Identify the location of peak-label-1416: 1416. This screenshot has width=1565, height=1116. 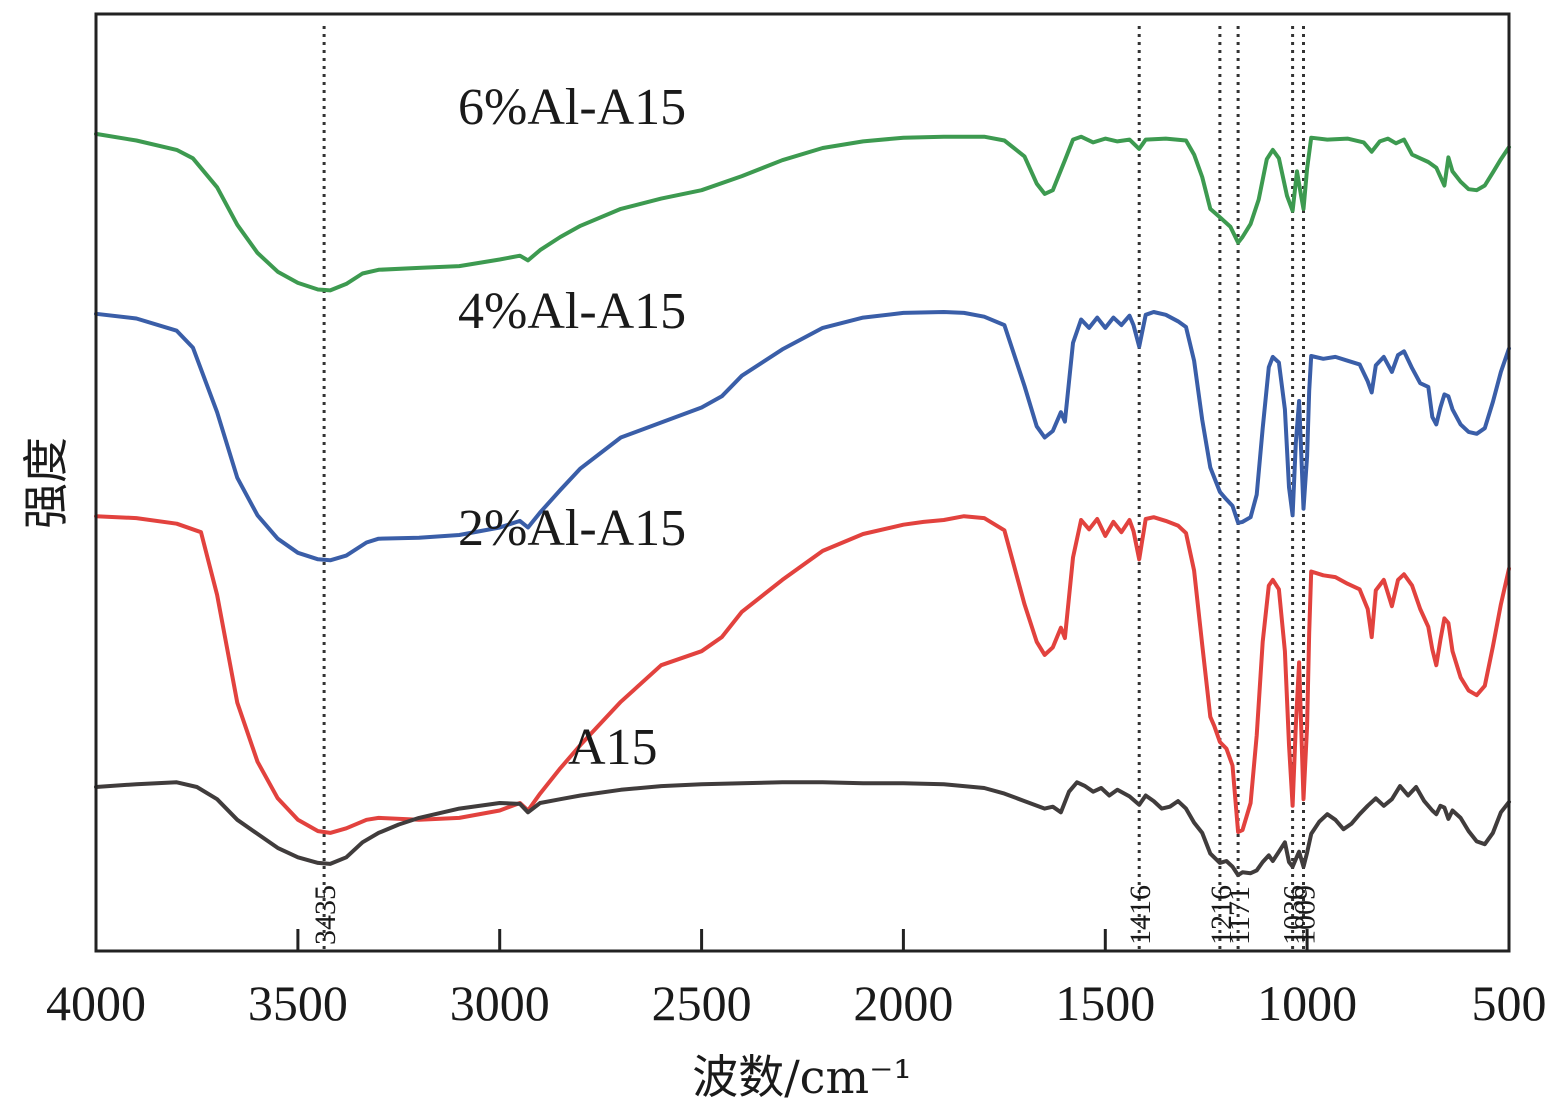
(1140, 915).